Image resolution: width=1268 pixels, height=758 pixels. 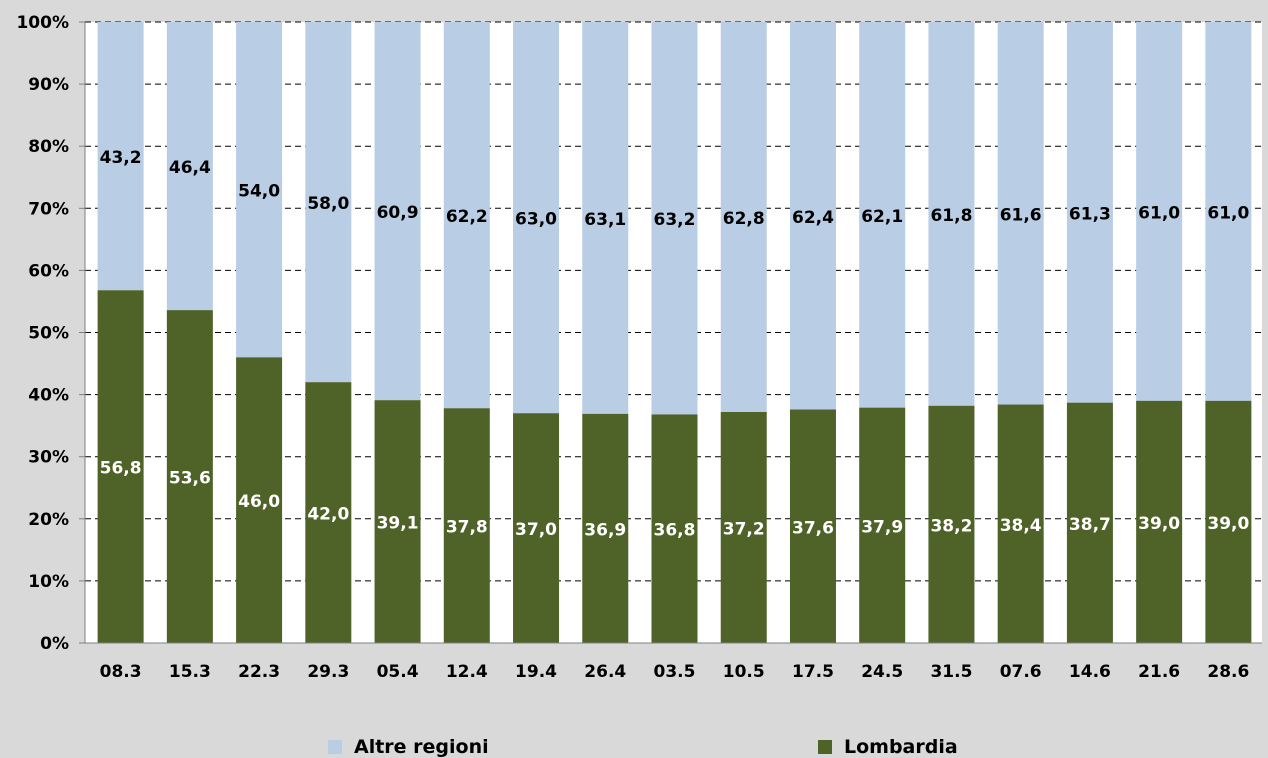 I want to click on y-tick-label: 30%, so click(x=48, y=458).